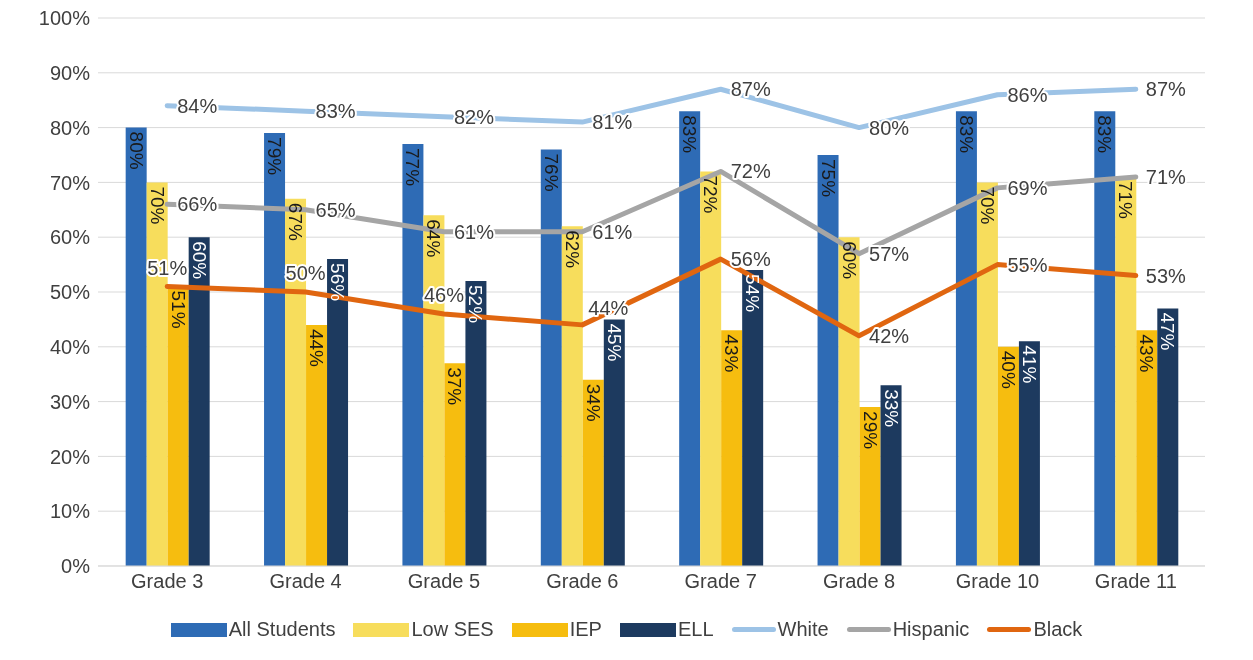 Image resolution: width=1253 pixels, height=660 pixels. Describe the element at coordinates (70, 72) in the screenshot. I see `y-tick-label: 90%` at that location.